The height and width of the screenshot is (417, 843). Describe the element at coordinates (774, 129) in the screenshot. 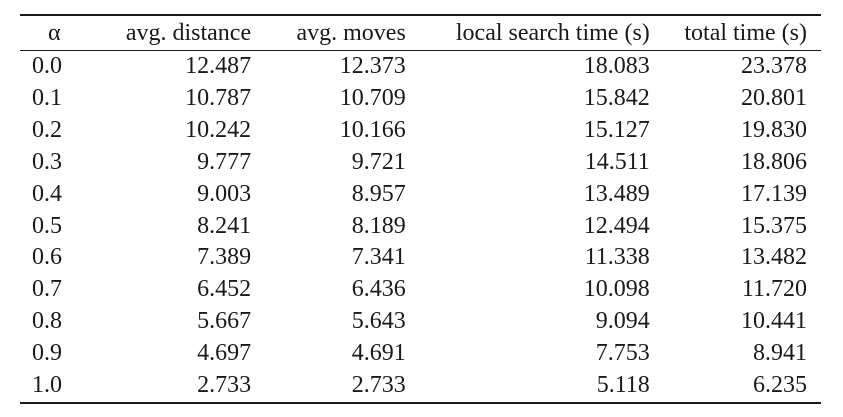

I see `cell-total-time: 19.830` at that location.